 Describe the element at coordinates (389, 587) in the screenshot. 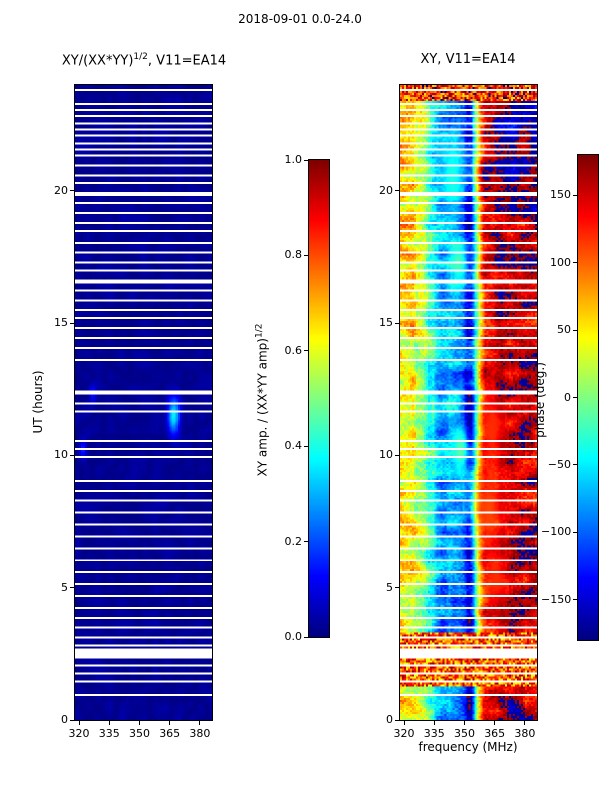

I see `phase-y-tick-label: 5` at that location.